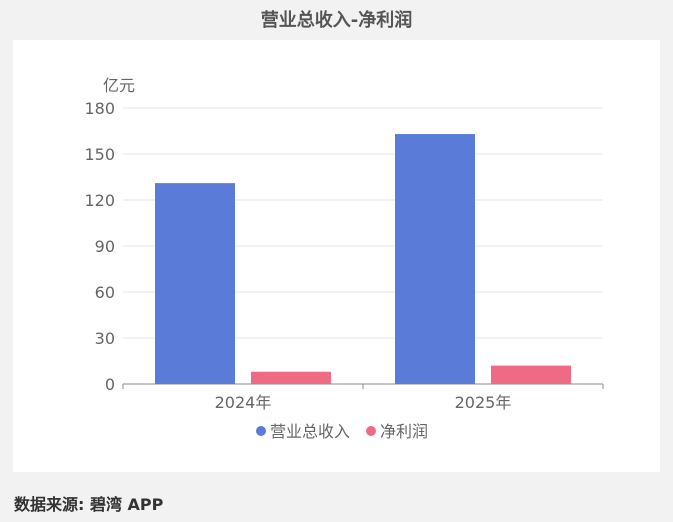  Describe the element at coordinates (105, 338) in the screenshot. I see `y-tick-label: 30` at that location.